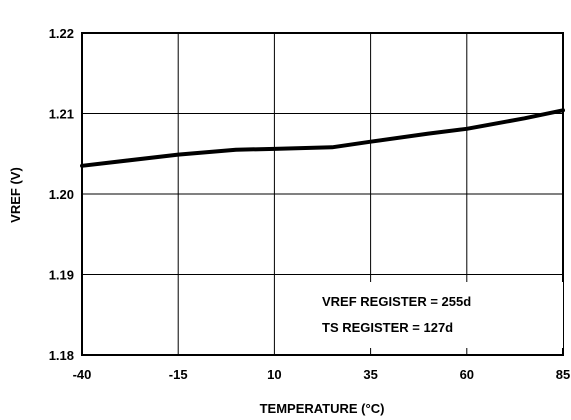 The height and width of the screenshot is (420, 571). Describe the element at coordinates (563, 374) in the screenshot. I see `x-tick-label: 85` at that location.